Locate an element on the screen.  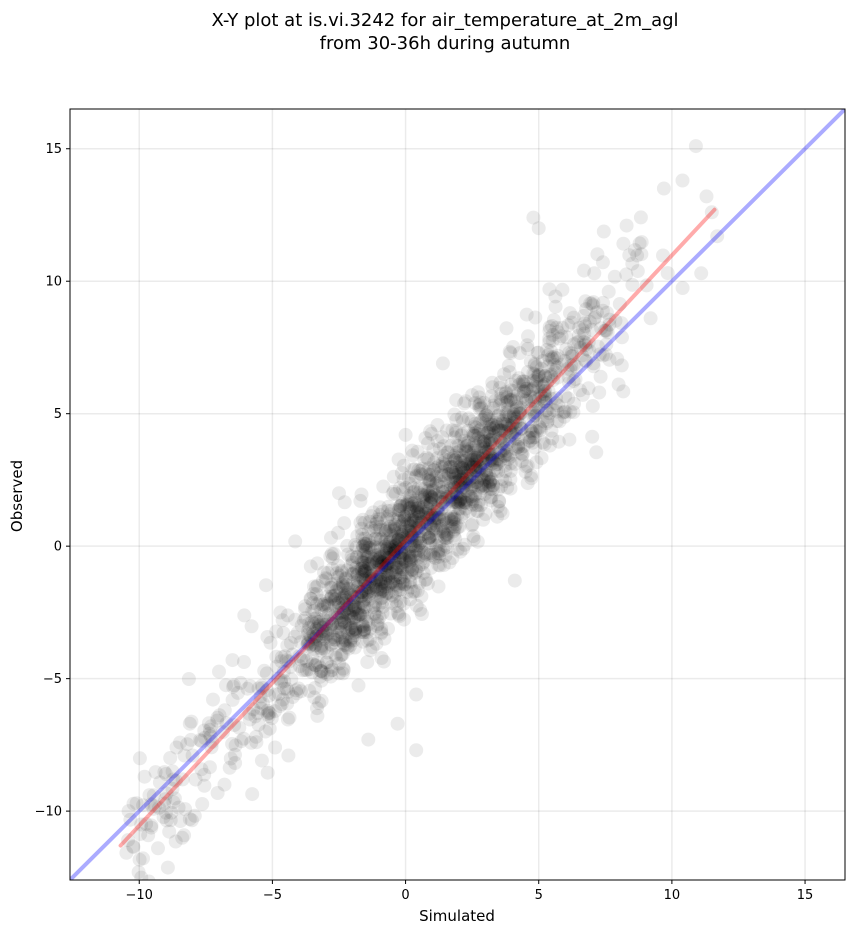
y-tick-label: −10 is located at coordinates (48, 812).